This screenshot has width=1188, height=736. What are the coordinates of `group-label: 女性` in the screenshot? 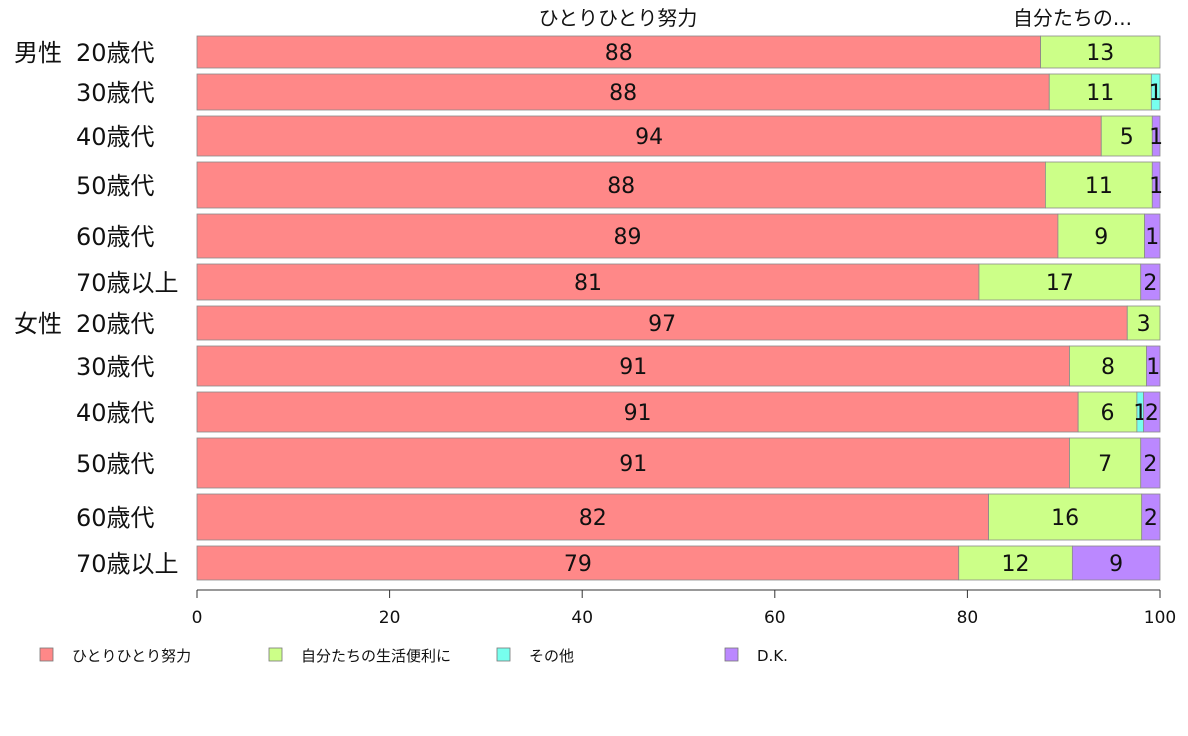 It's located at (38, 324).